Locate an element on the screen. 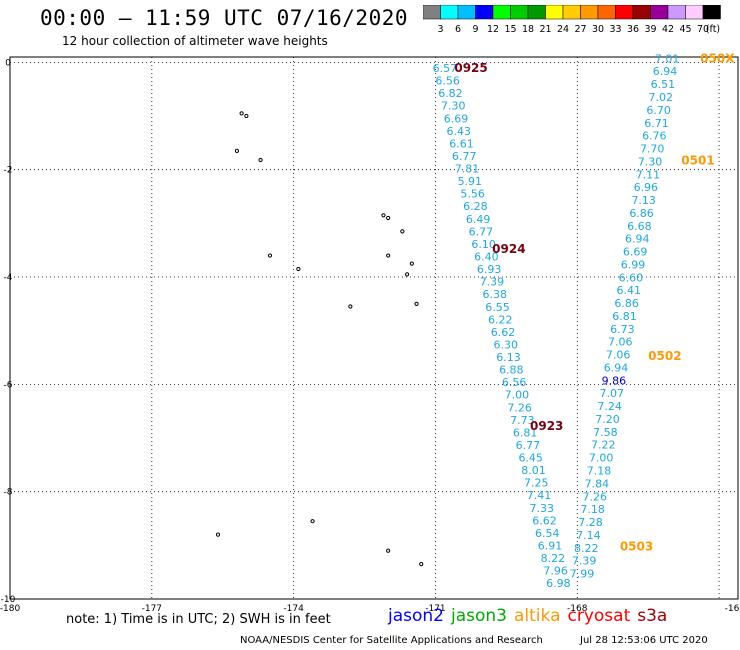 This screenshot has height=650, width=740. pass-time-label: 0924 is located at coordinates (508, 249).